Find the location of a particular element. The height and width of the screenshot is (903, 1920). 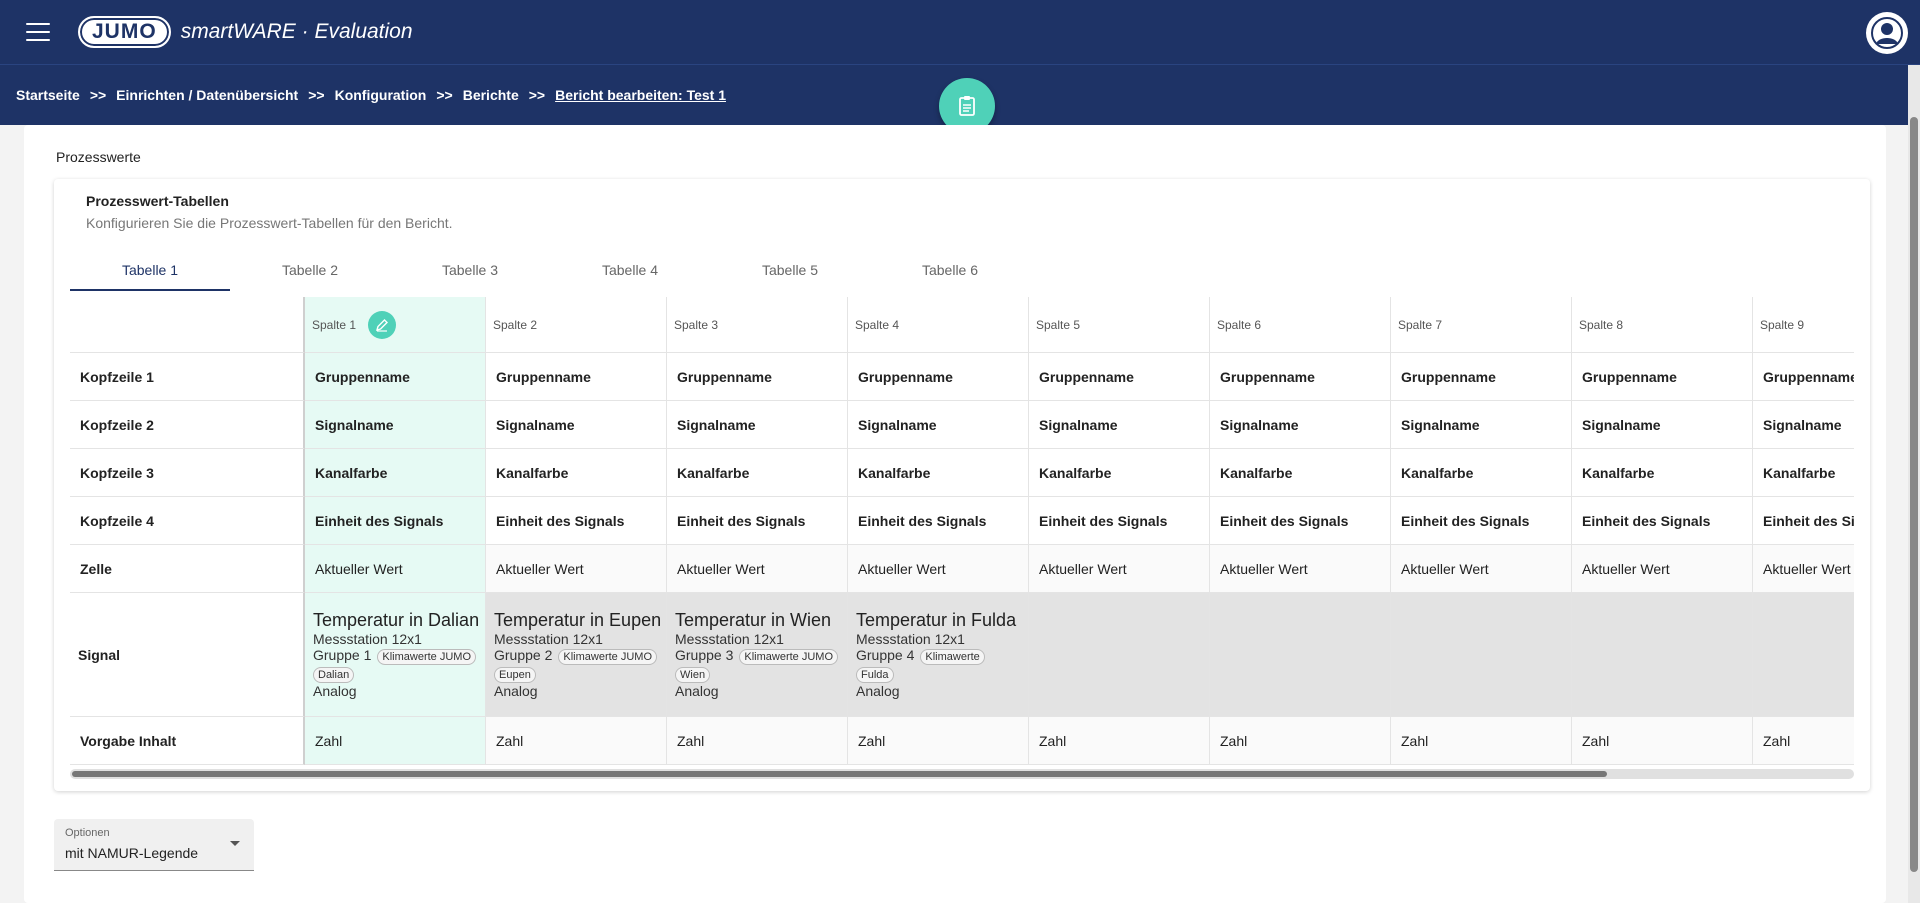

row-label-signal: Signal is located at coordinates (187, 655).